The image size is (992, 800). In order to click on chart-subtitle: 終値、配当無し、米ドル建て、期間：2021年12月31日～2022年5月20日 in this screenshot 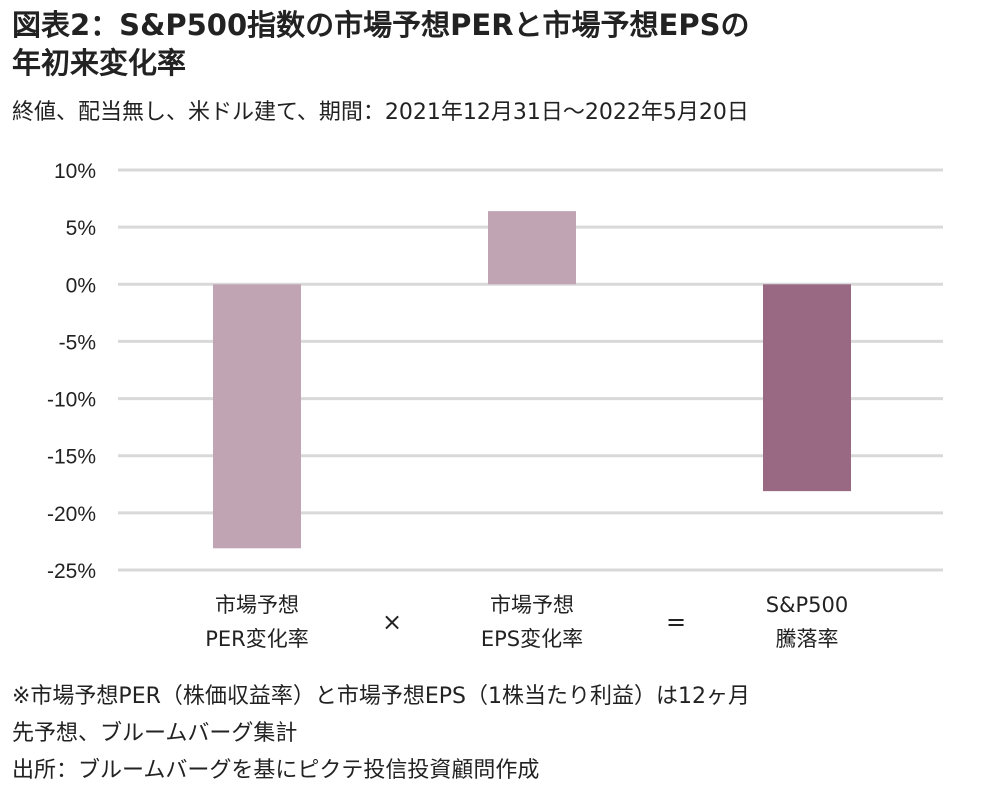, I will do `click(380, 112)`.